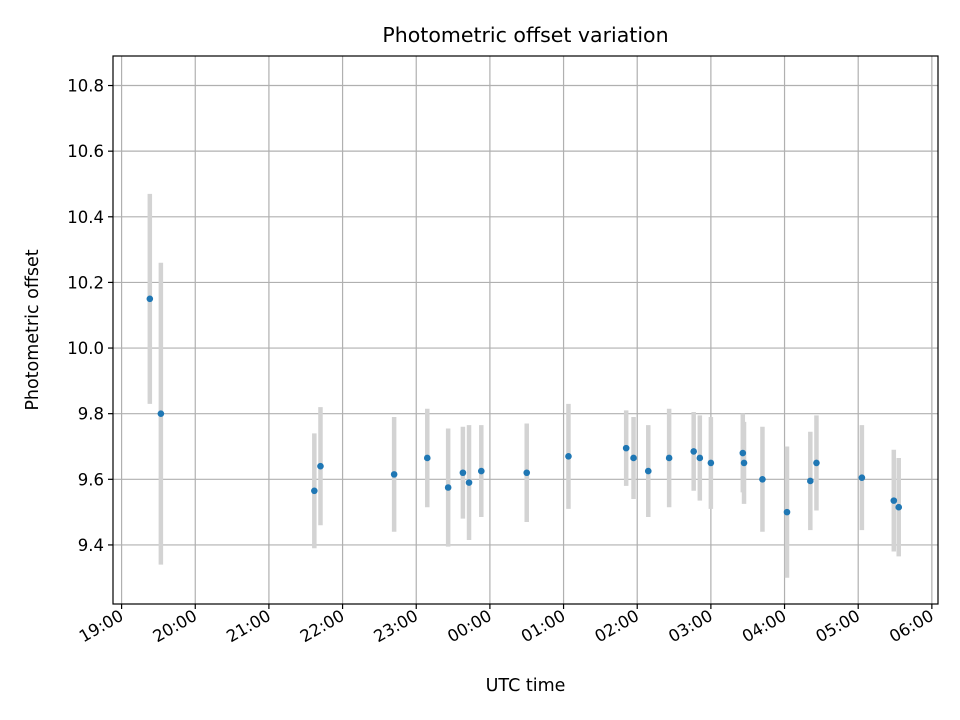 This screenshot has width=960, height=720. What do you see at coordinates (469, 626) in the screenshot?
I see `x-tick-label: 00:00` at bounding box center [469, 626].